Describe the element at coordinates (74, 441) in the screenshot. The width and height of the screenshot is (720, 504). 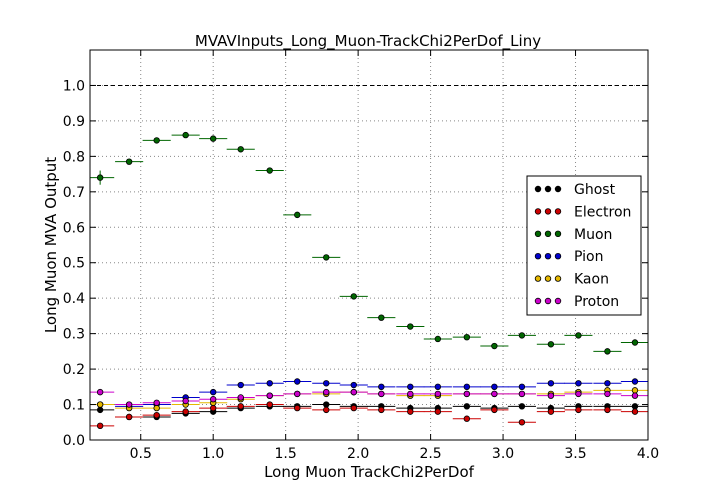
I see `y-tick-label: 0.0` at that location.